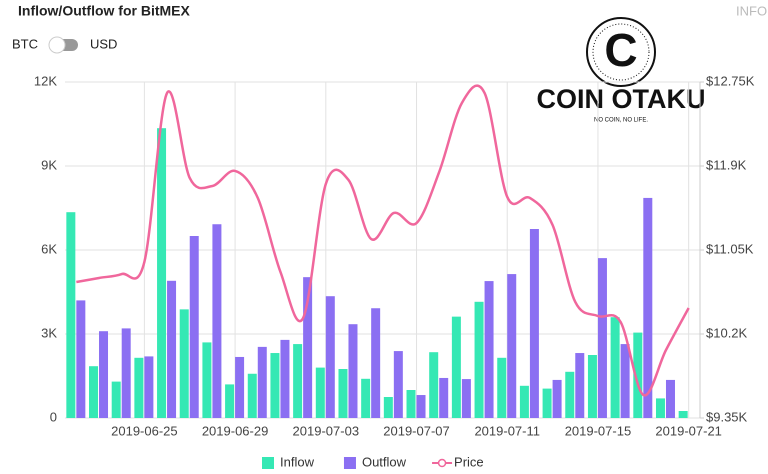 The image size is (768, 474). Describe the element at coordinates (25, 43) in the screenshot. I see `toggle-label: BTC` at that location.